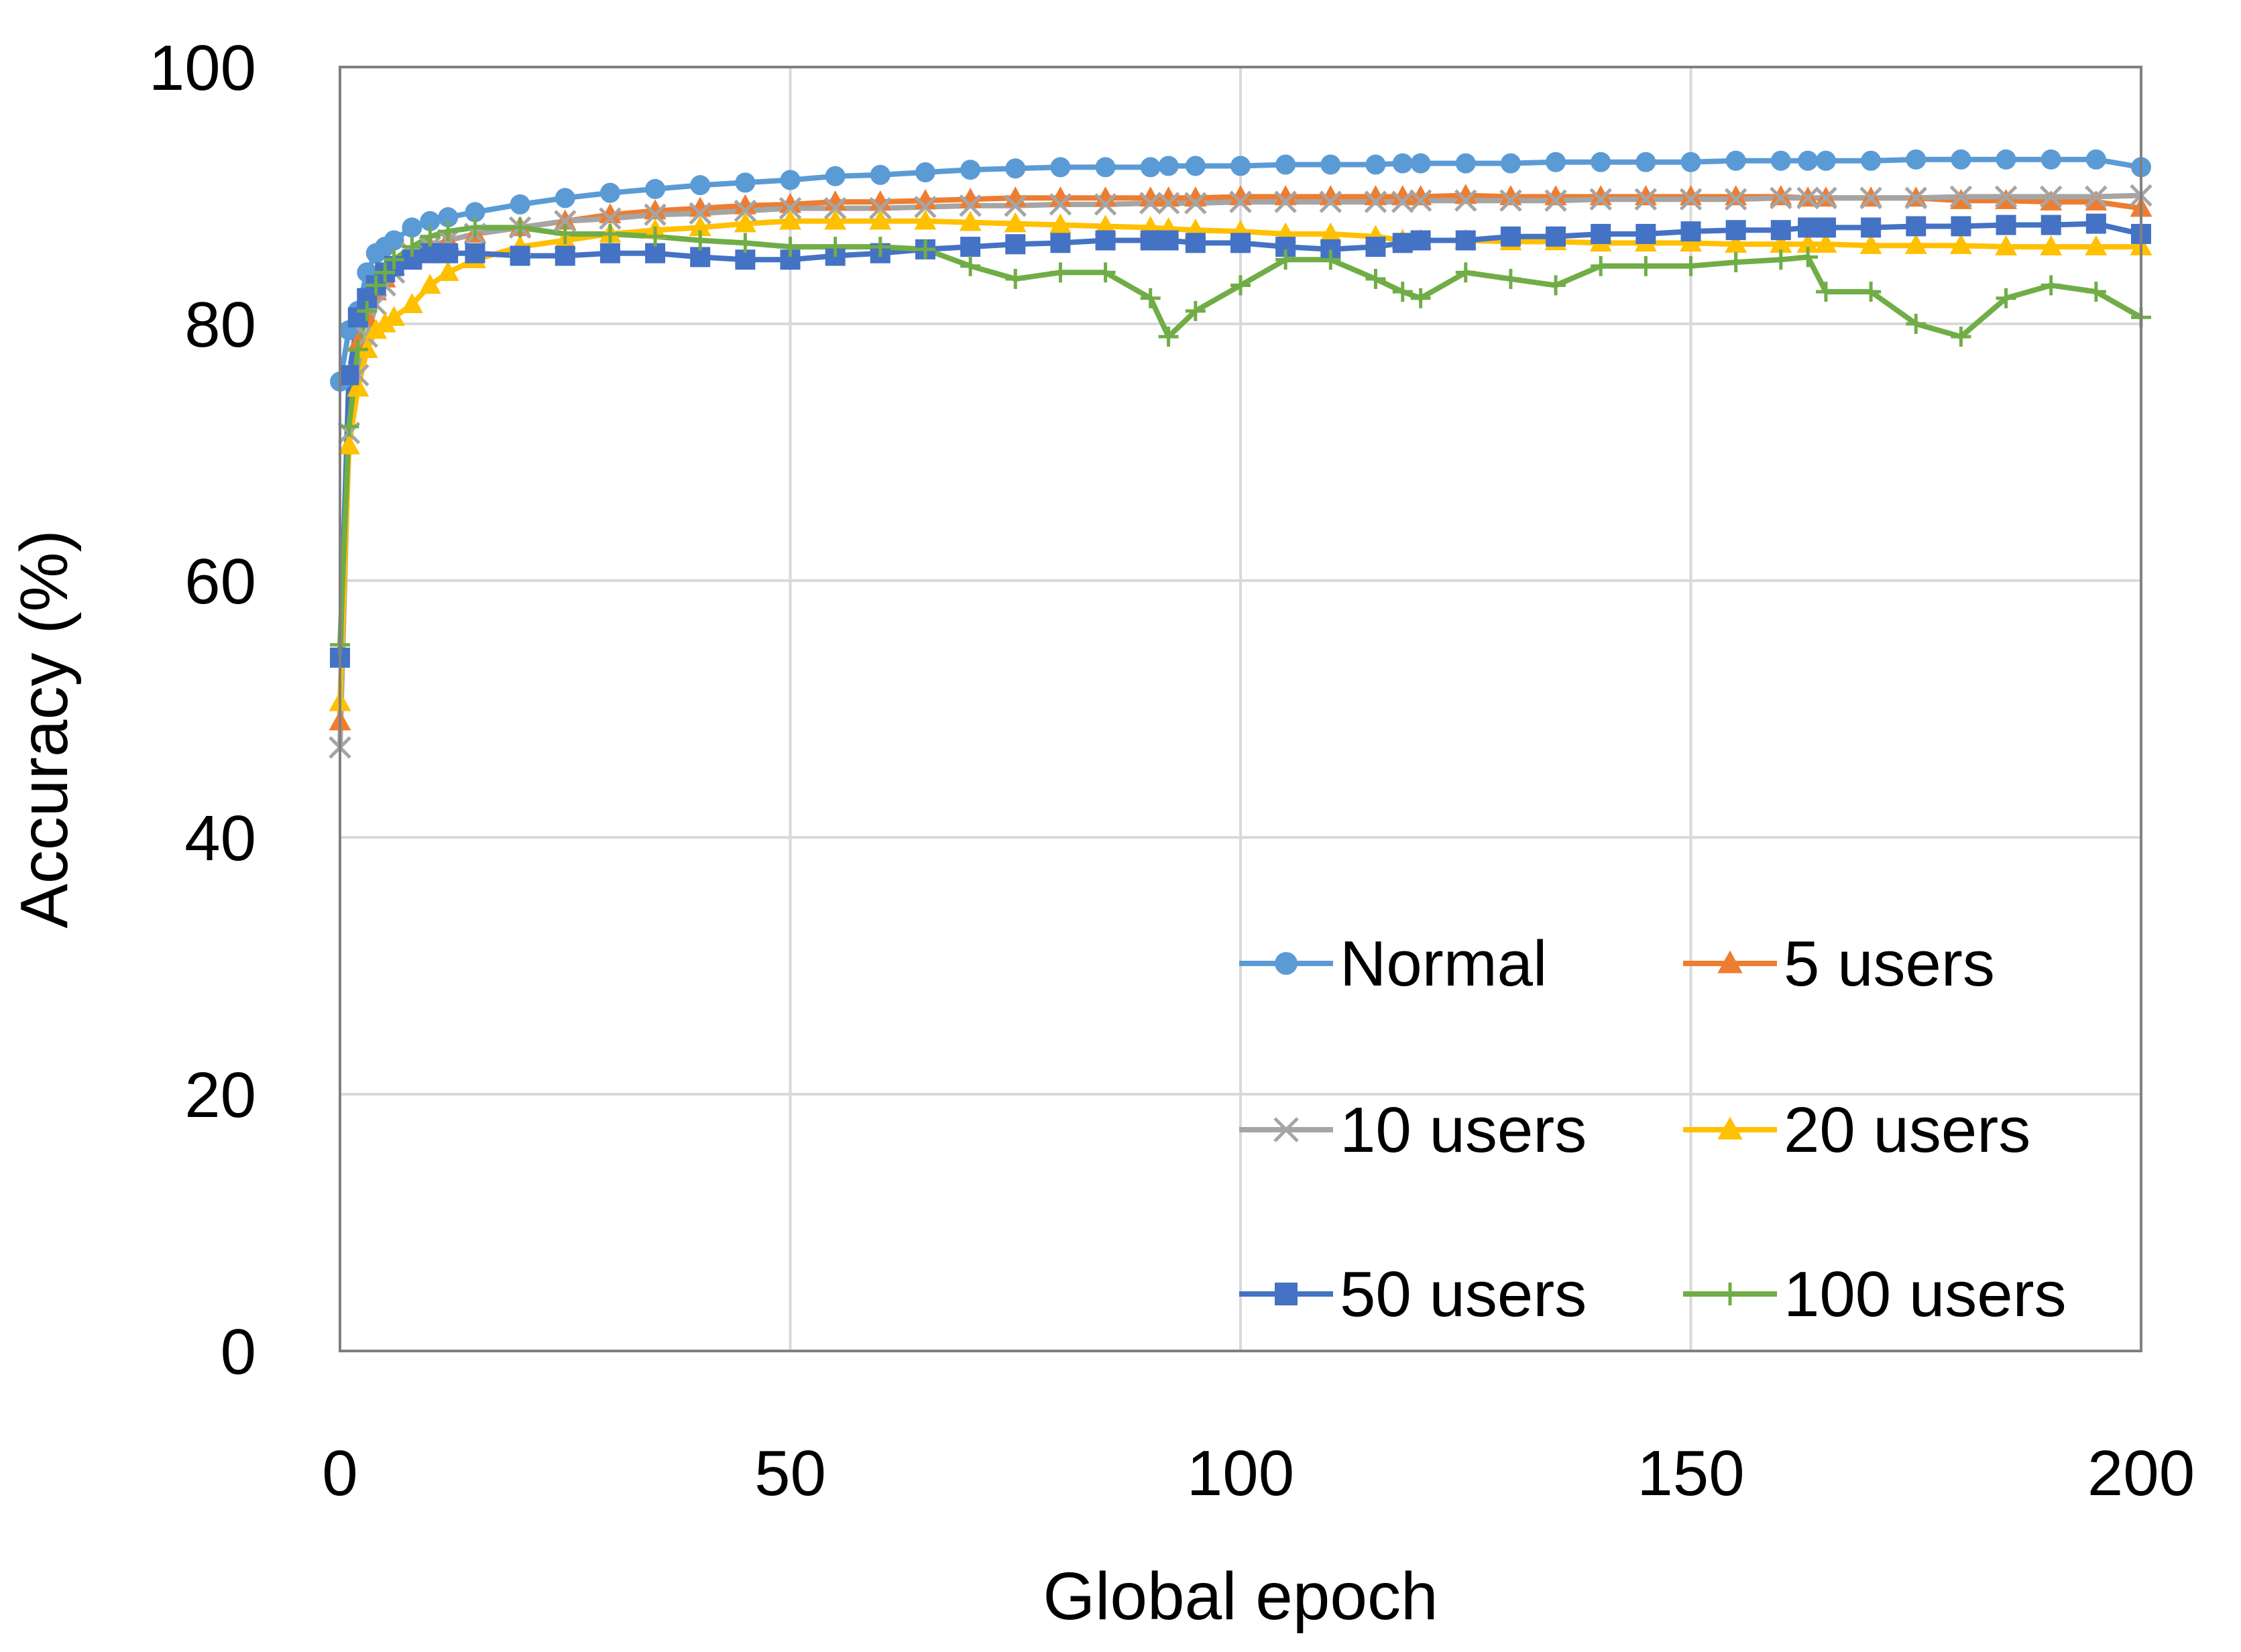  What do you see at coordinates (220, 1095) in the screenshot?
I see `y-tick-label: 20` at bounding box center [220, 1095].